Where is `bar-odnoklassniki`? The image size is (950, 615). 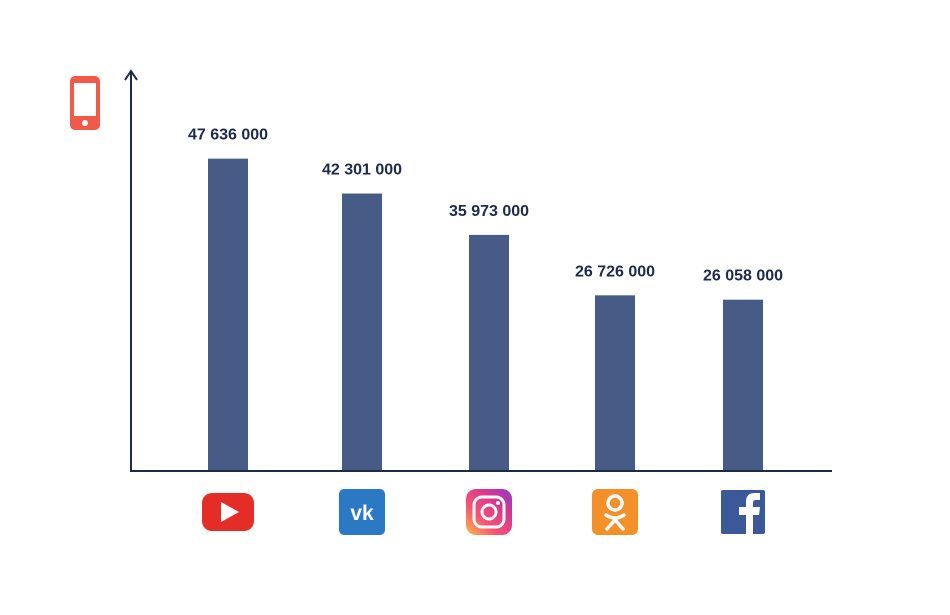
bar-odnoklassniki is located at coordinates (615, 382).